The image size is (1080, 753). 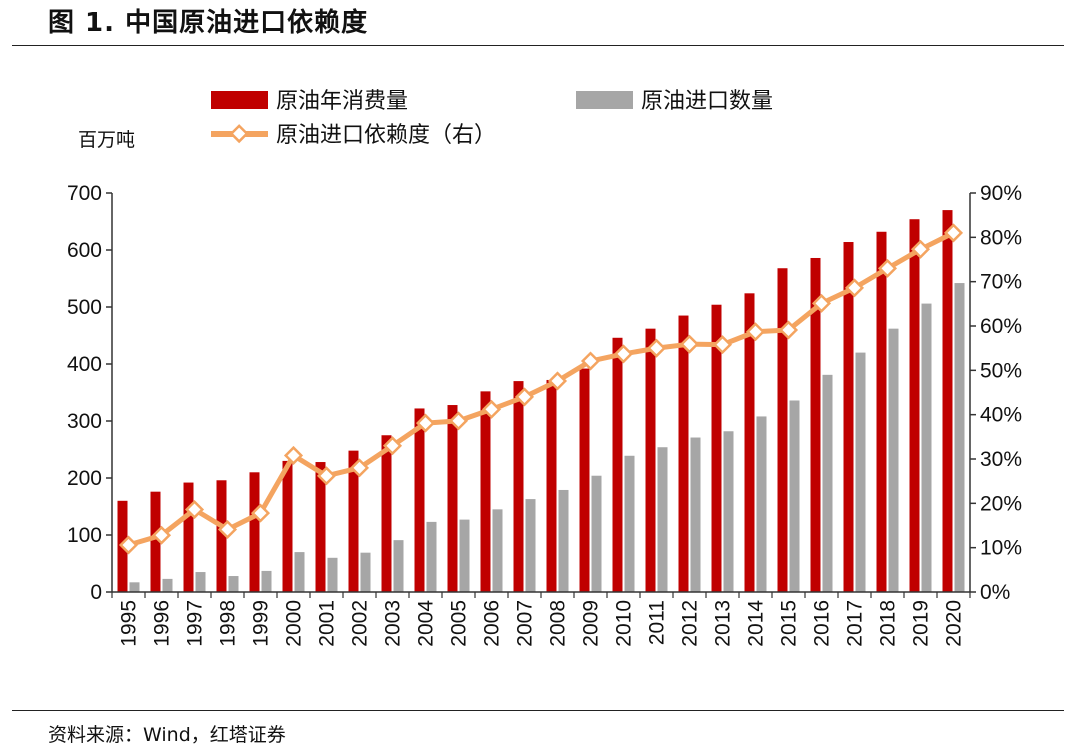 I want to click on right-tick-label: 80%, so click(x=1001, y=237).